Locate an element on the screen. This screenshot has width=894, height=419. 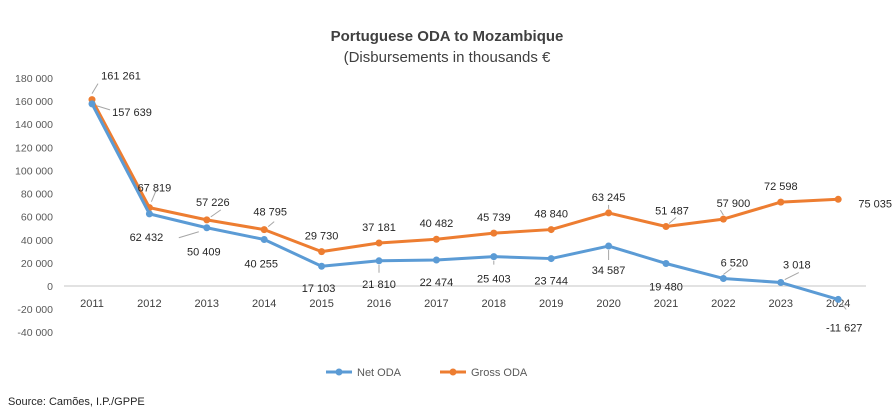
net-oda-data-label: 17 103 is located at coordinates (319, 289).